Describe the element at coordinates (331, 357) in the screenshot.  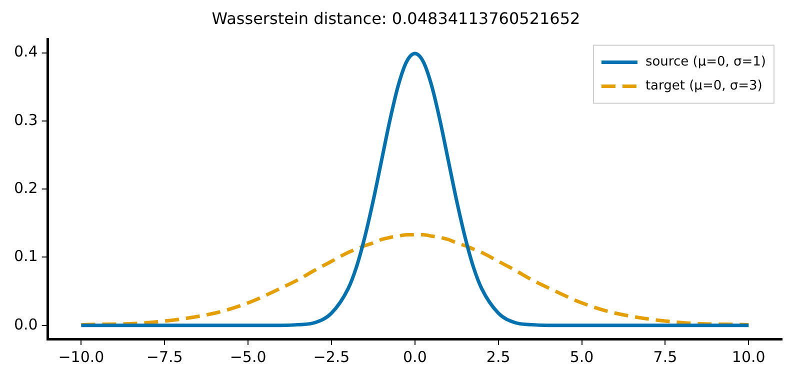
I see `x-tick-label: −2.5` at that location.